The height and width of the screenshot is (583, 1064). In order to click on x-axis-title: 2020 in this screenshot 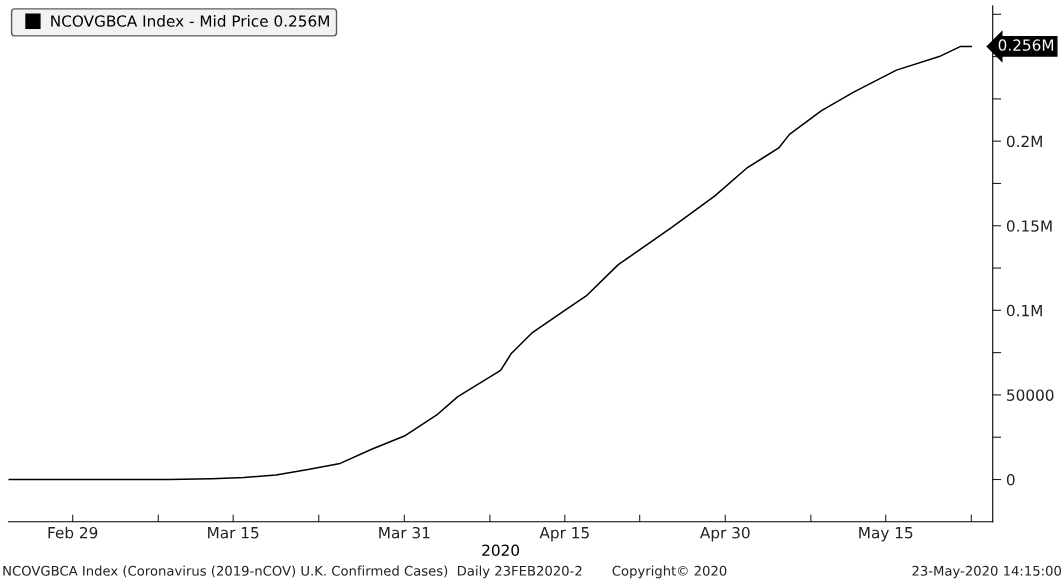, I will do `click(501, 550)`.